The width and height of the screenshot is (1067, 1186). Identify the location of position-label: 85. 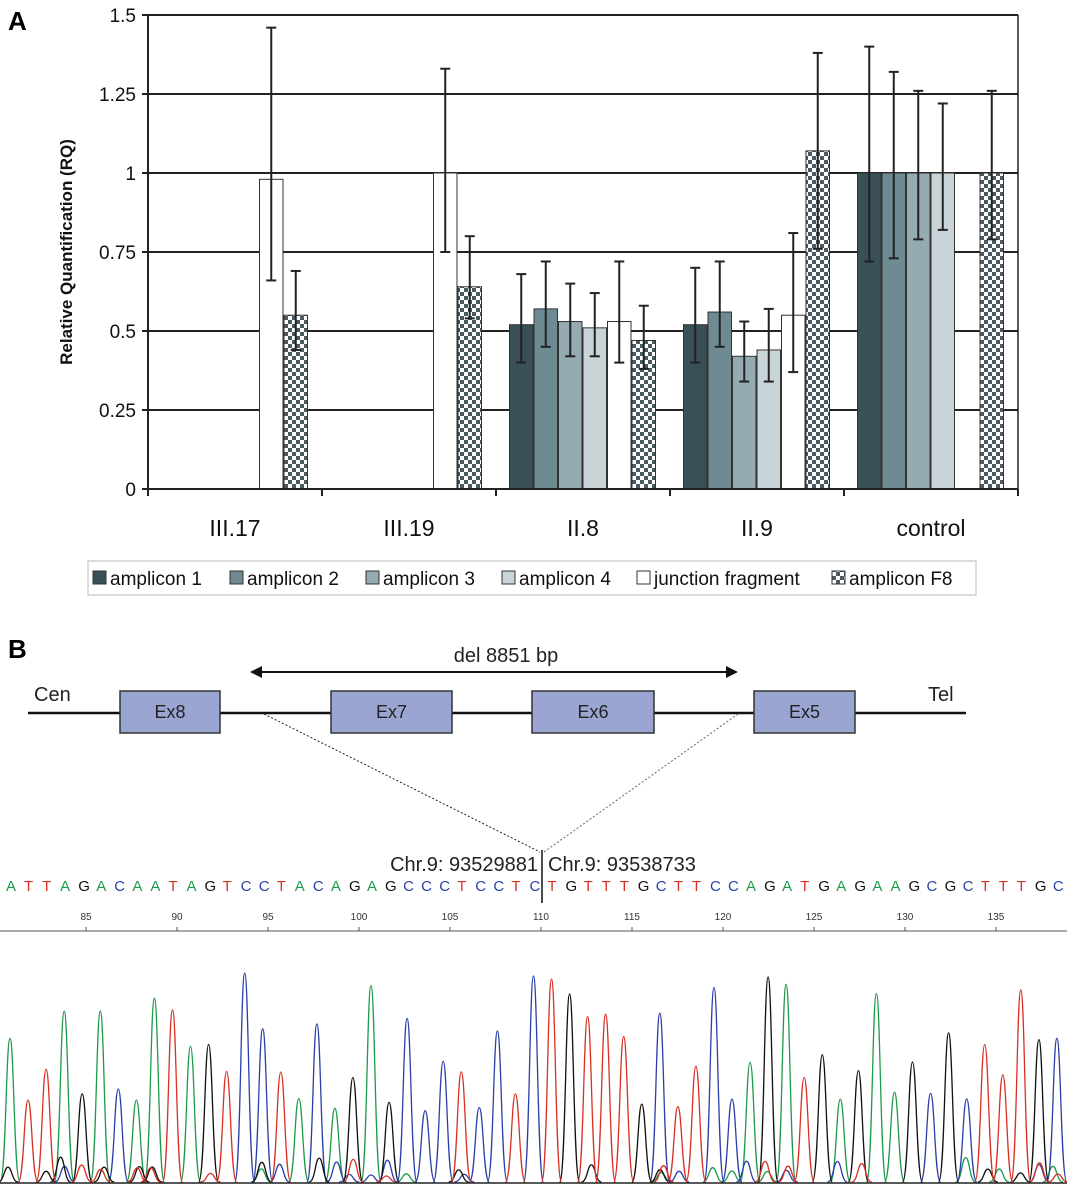
(86, 917).